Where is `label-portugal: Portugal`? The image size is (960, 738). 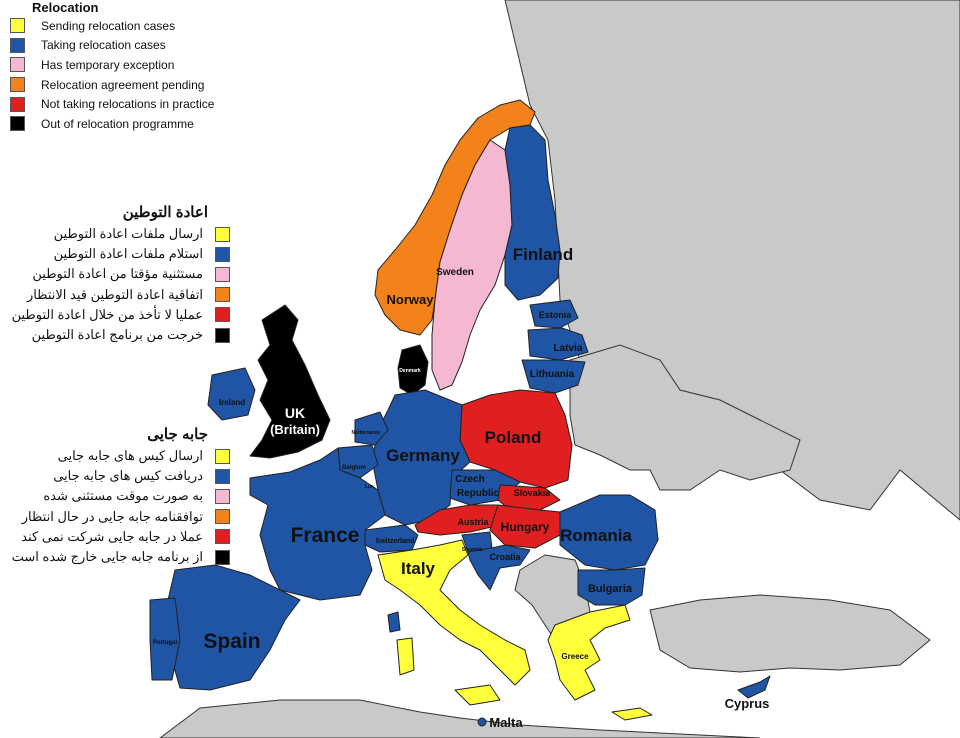 label-portugal: Portugal is located at coordinates (165, 643).